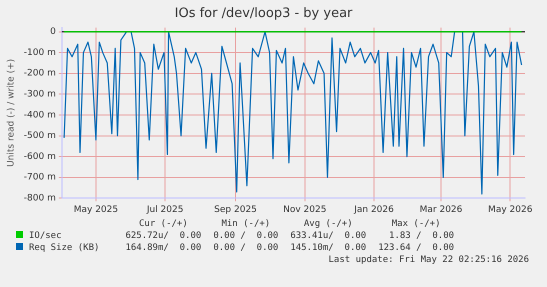 The image size is (547, 287). Describe the element at coordinates (416, 224) in the screenshot. I see `text: Max (-/+)` at that location.